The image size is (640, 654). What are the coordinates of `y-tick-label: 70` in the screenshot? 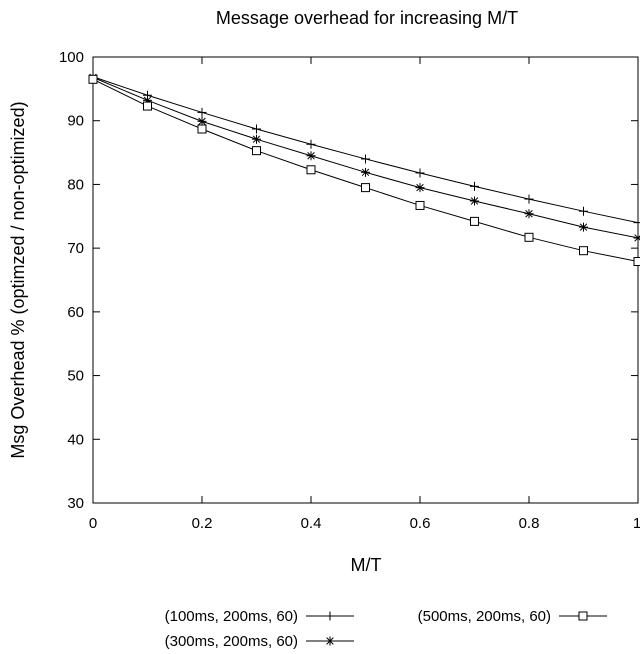 It's located at (75, 248).